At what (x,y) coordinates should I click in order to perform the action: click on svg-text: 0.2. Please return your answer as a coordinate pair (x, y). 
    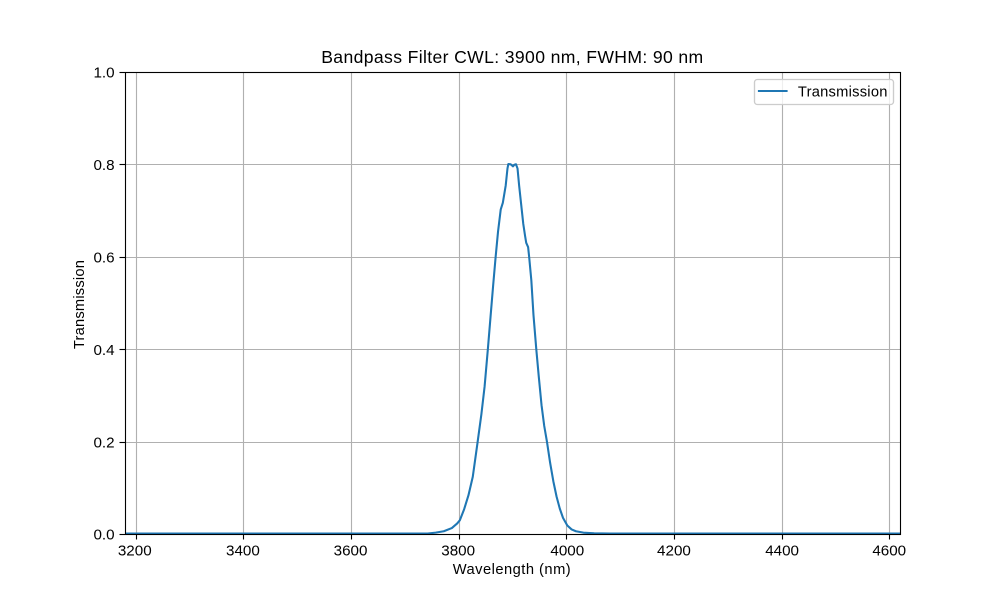
    Looking at the image, I should click on (103, 442).